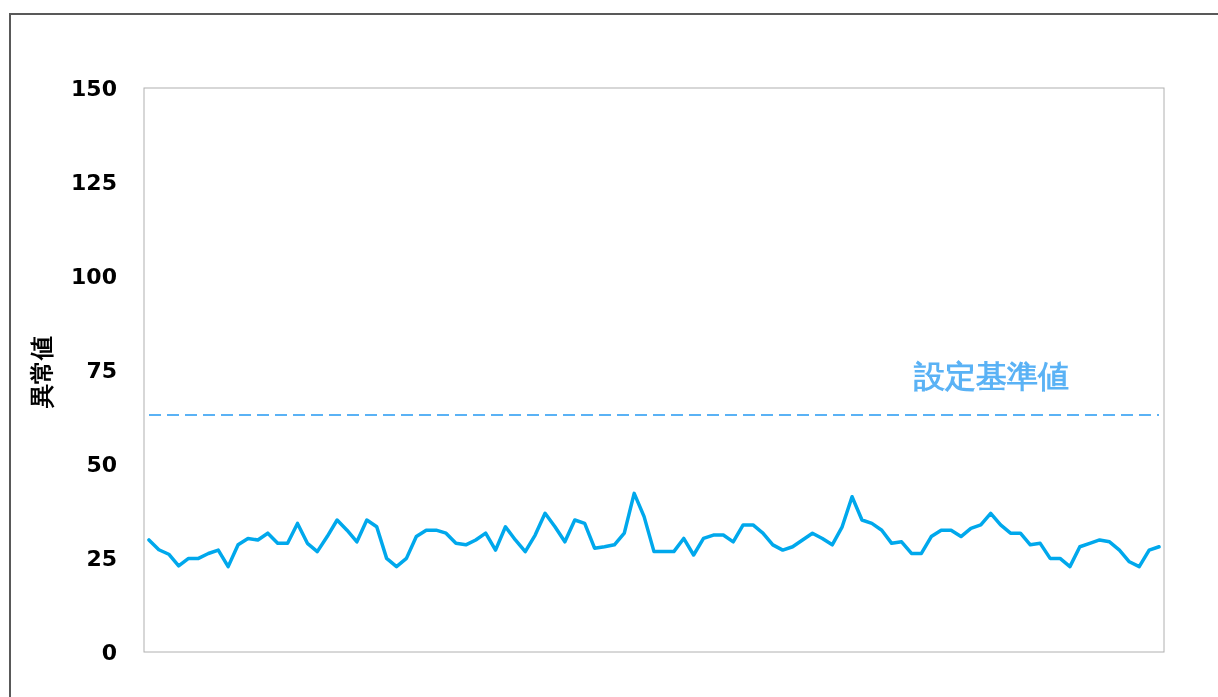  I want to click on y-tick-label: 0, so click(109, 652).